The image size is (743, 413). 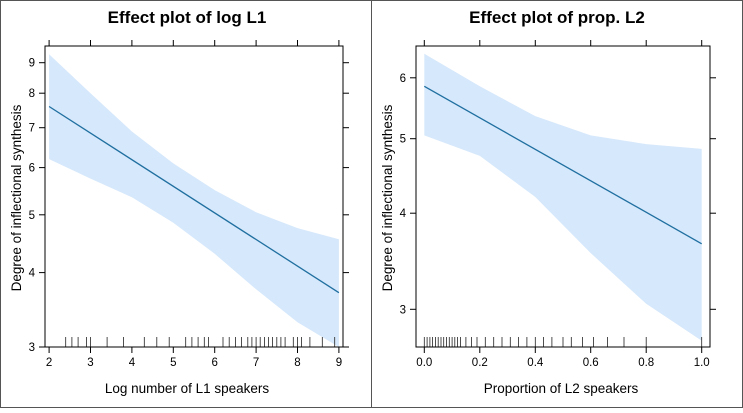 What do you see at coordinates (187, 17) in the screenshot?
I see `panel-title: Effect plot of log L1` at bounding box center [187, 17].